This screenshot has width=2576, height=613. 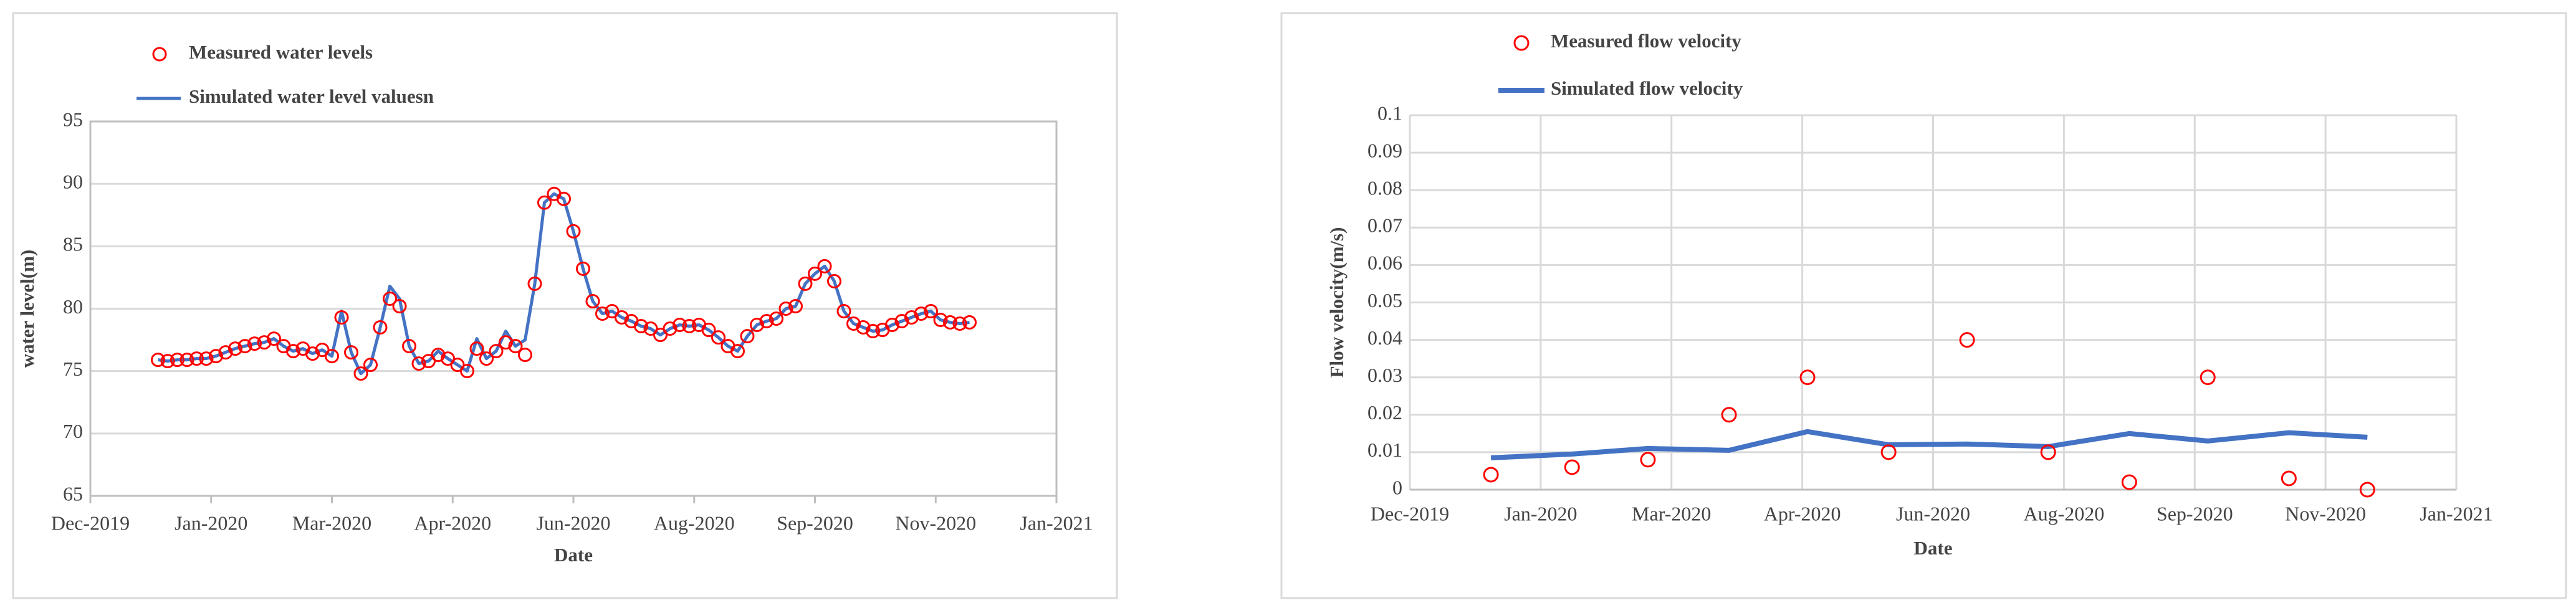 I want to click on y-tick-label: 0.04, so click(x=1385, y=337).